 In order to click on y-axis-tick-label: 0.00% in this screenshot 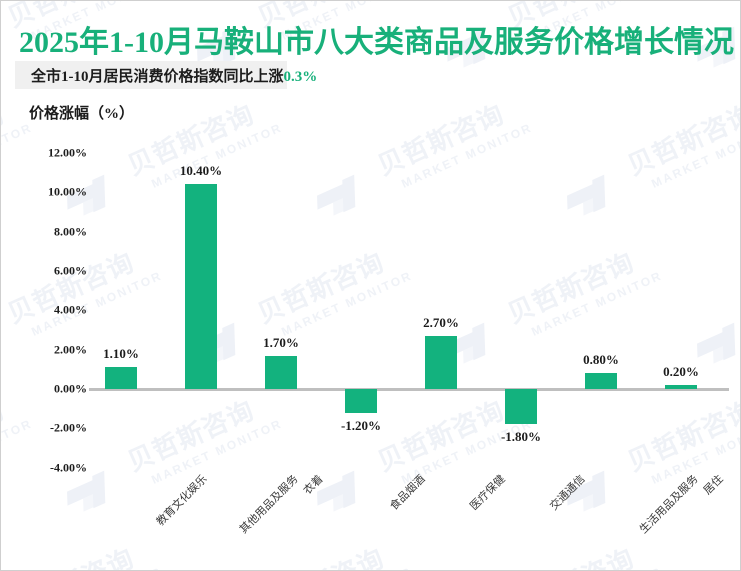, I will do `click(70, 388)`.